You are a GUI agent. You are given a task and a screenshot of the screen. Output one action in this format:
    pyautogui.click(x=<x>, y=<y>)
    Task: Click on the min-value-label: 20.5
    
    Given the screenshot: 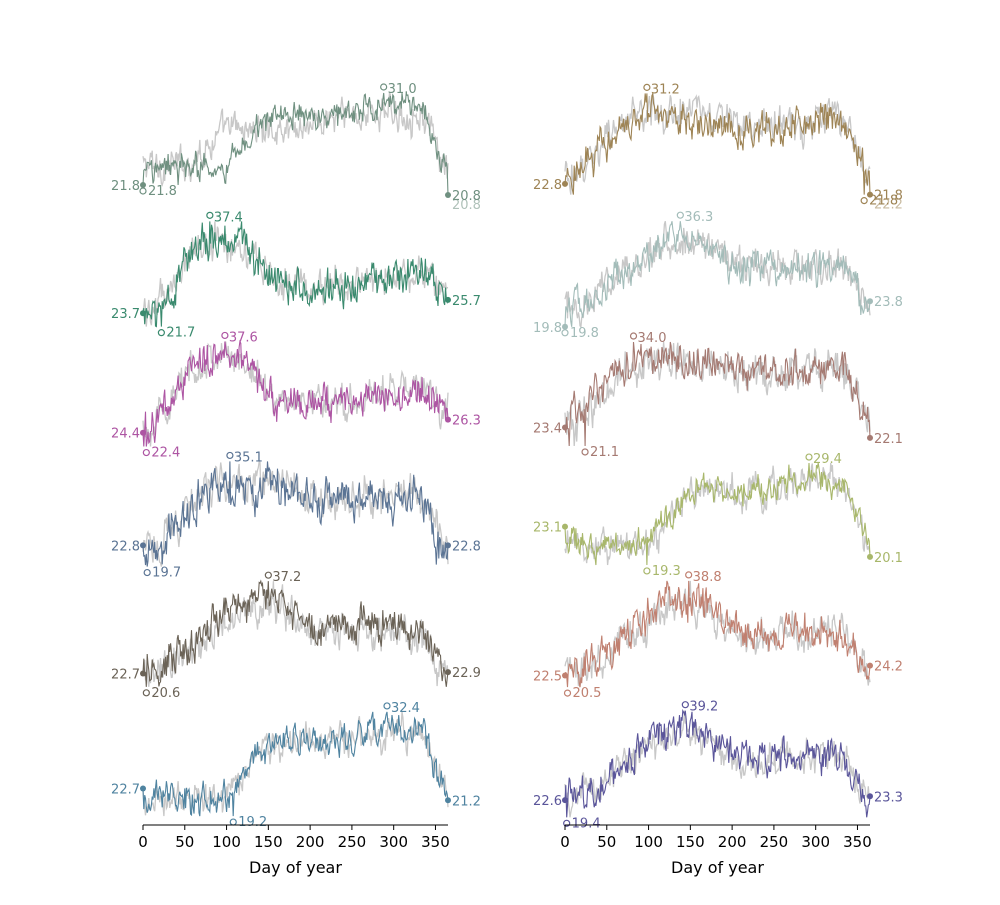 What is the action you would take?
    pyautogui.click(x=587, y=693)
    